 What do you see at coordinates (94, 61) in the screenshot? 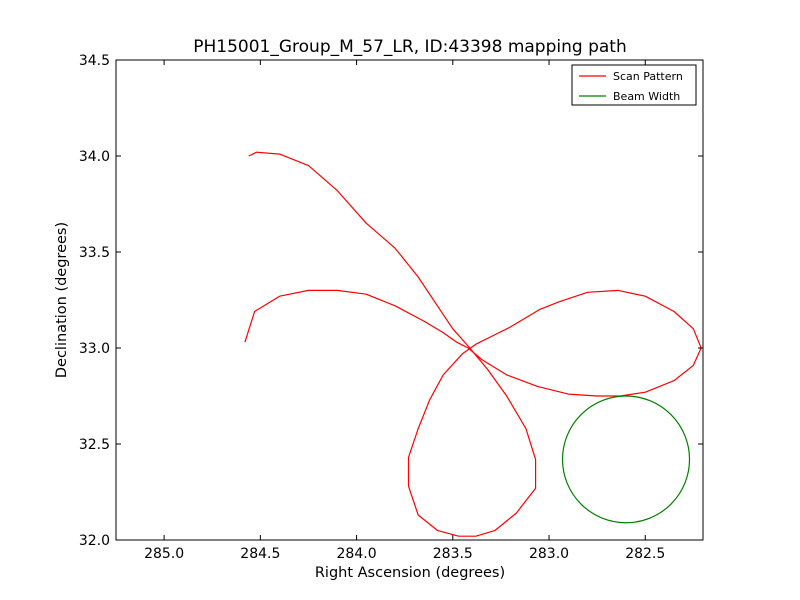
I see `y-tick-label: 34.5` at bounding box center [94, 61].